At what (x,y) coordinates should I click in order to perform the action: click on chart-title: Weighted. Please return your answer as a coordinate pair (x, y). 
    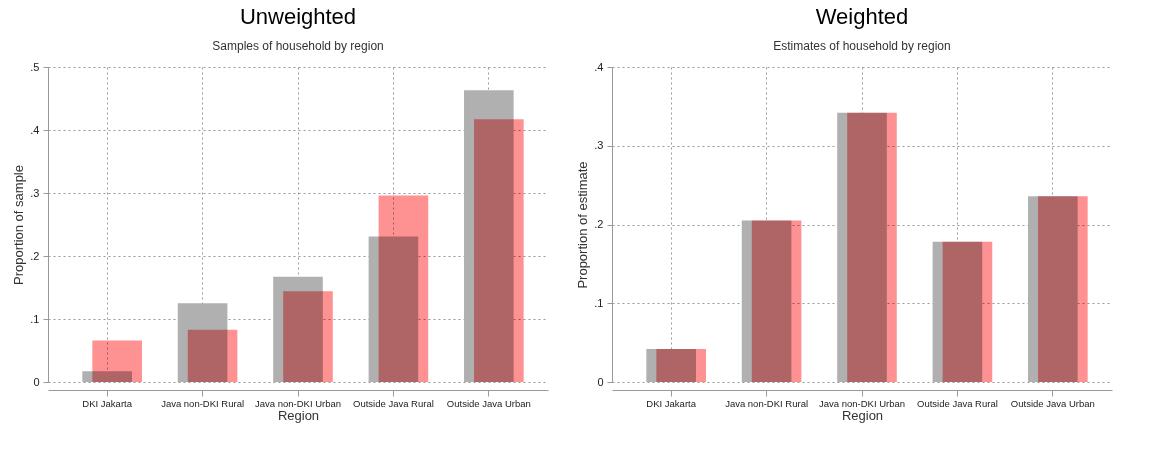
    Looking at the image, I should click on (862, 16).